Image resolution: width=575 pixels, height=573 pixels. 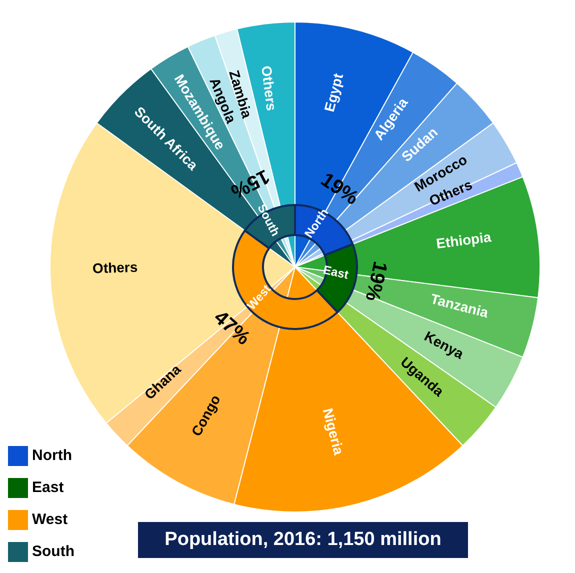 What do you see at coordinates (303, 540) in the screenshot?
I see `text: Population, 2016: 1,150 million` at bounding box center [303, 540].